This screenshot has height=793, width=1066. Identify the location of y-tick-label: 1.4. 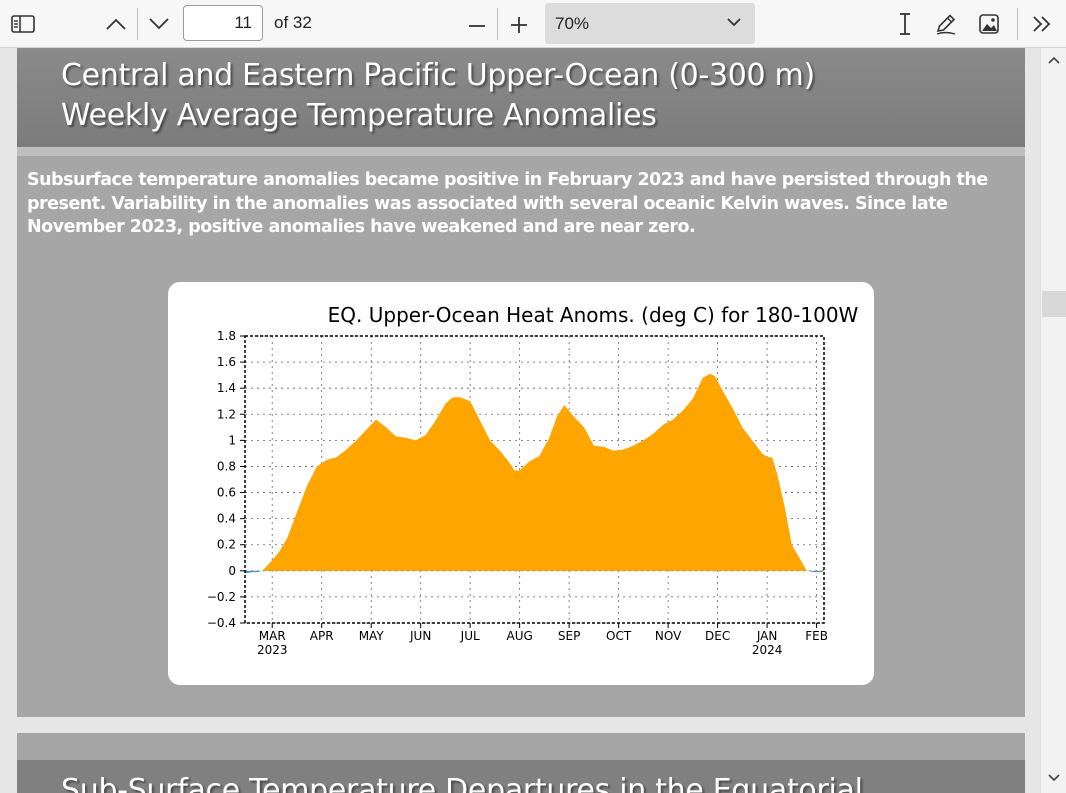
(226, 388).